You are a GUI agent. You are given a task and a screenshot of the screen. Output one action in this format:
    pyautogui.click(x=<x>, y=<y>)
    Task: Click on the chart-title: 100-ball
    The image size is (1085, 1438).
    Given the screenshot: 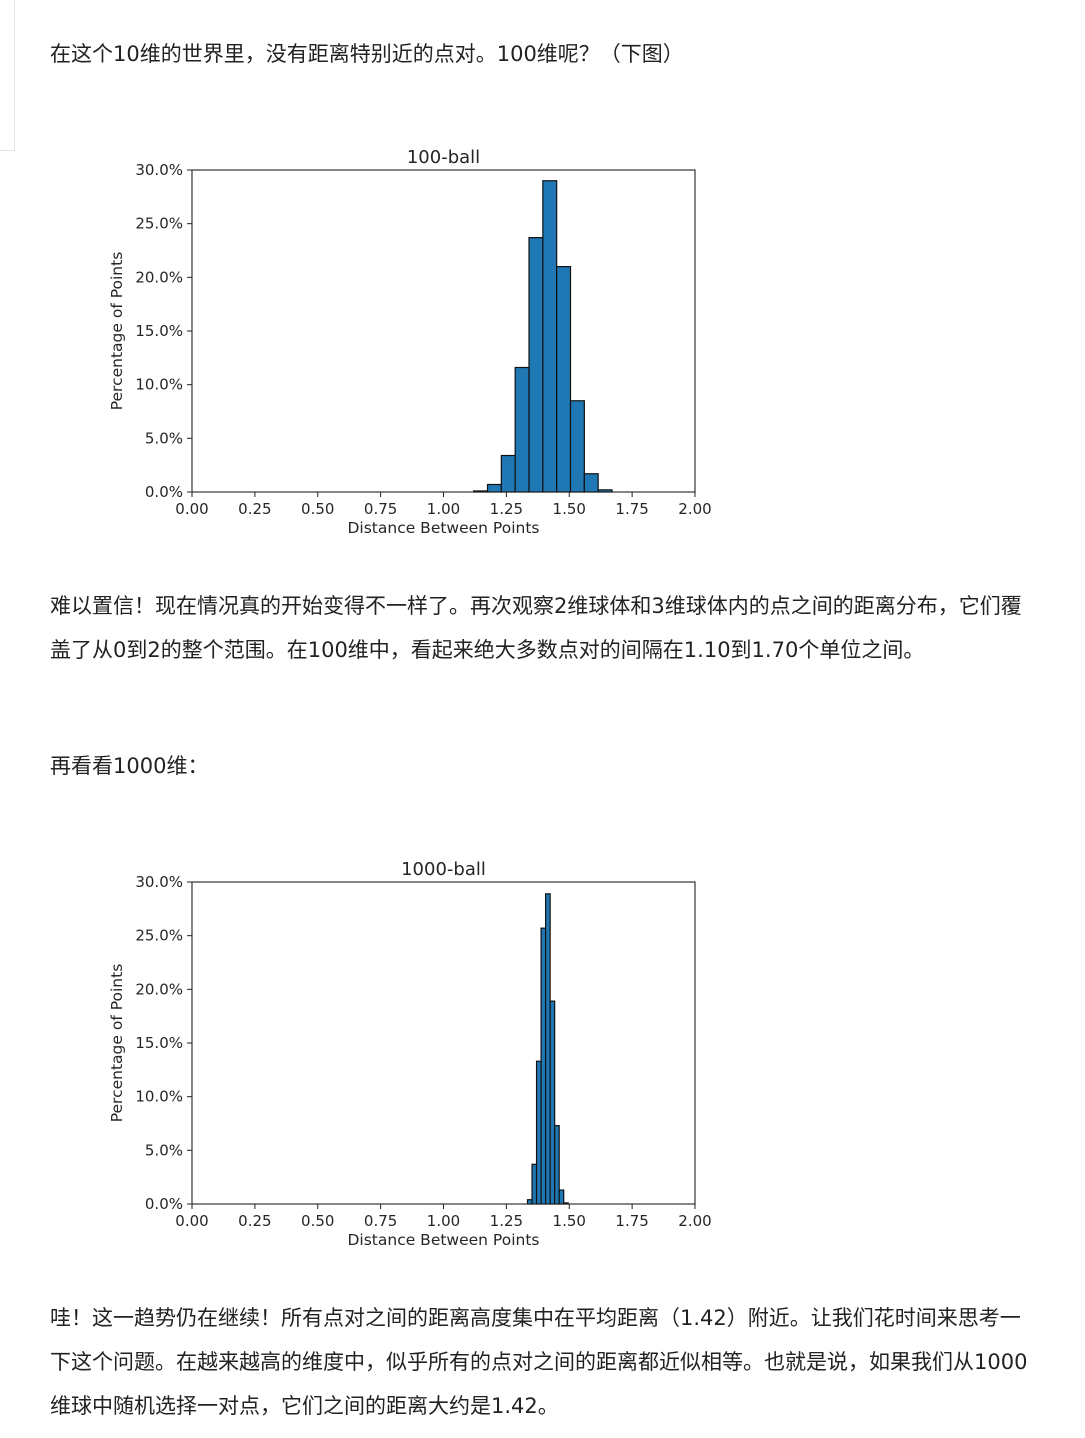 What is the action you would take?
    pyautogui.click(x=443, y=157)
    